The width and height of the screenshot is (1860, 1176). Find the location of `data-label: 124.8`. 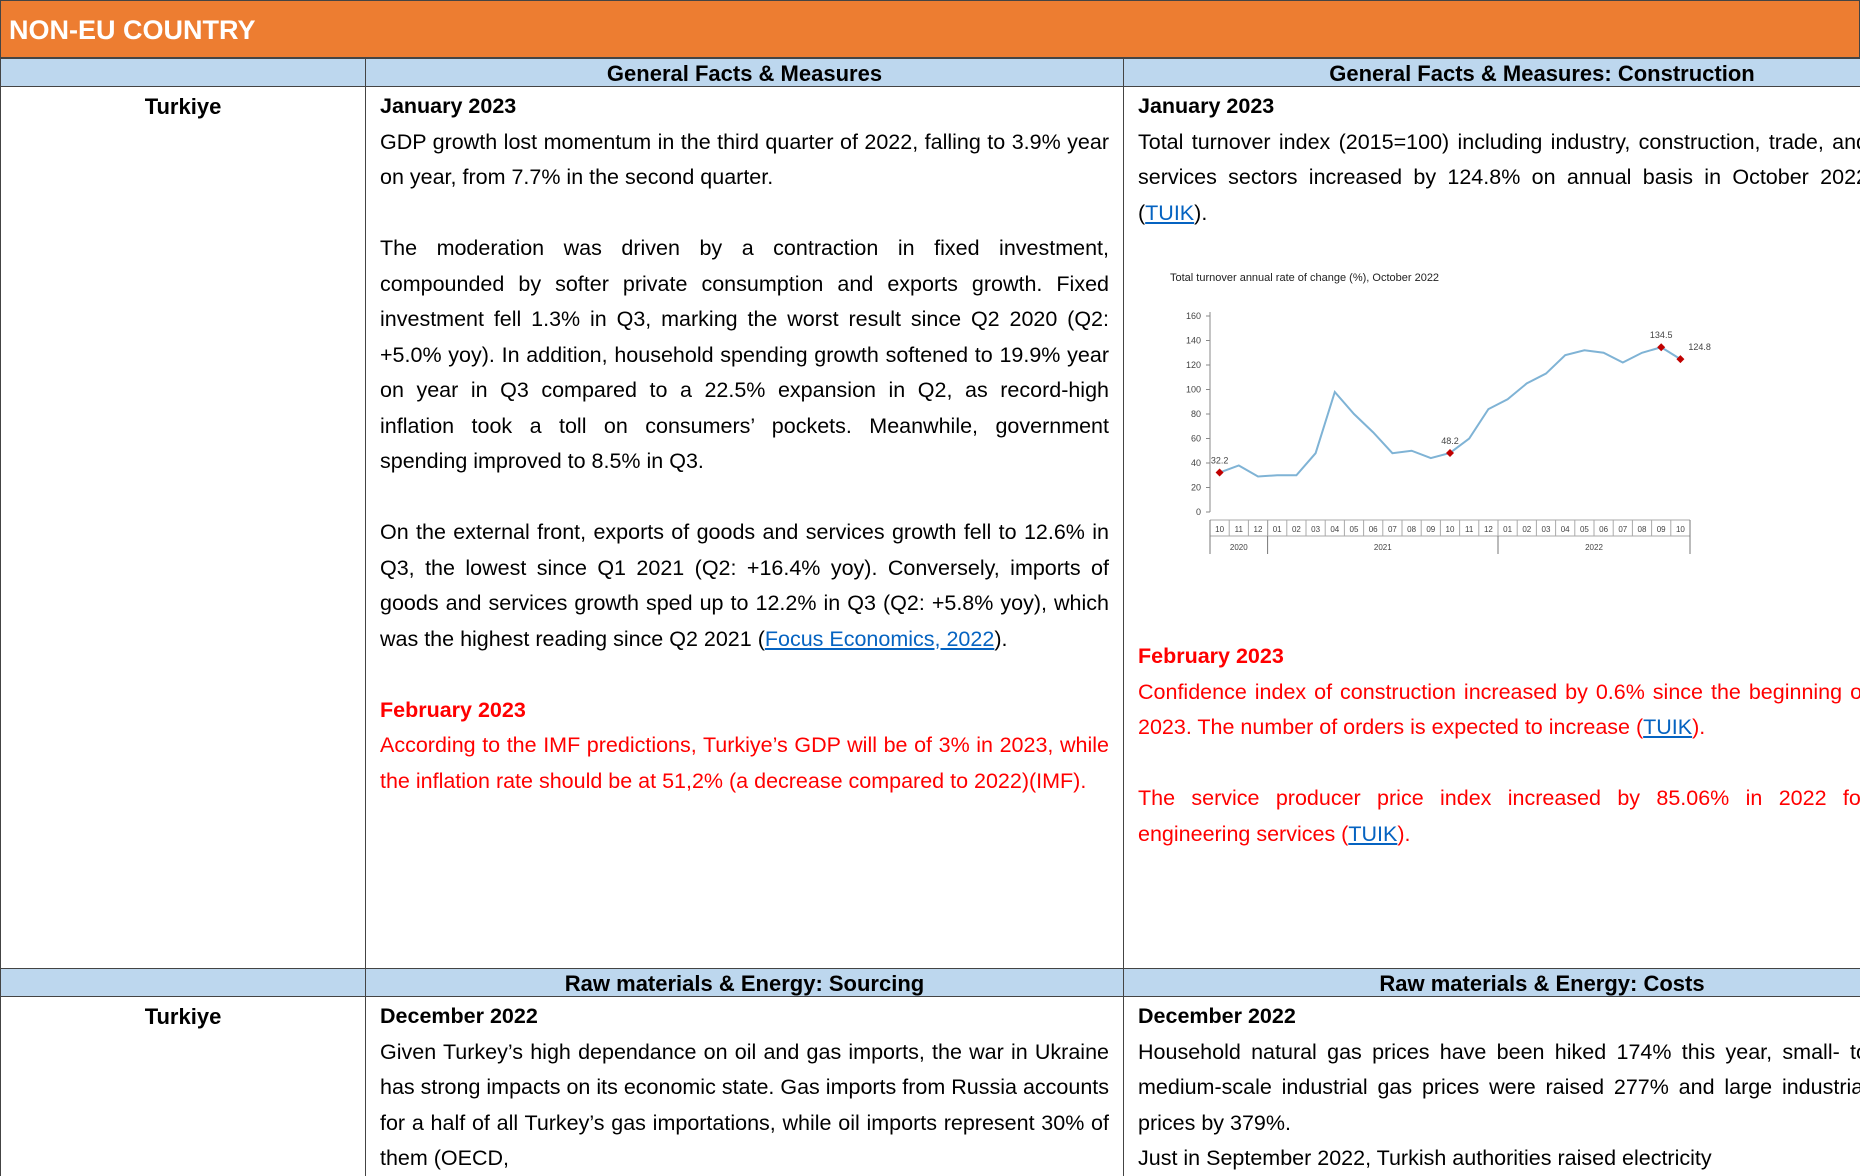

data-label: 124.8 is located at coordinates (1699, 347).